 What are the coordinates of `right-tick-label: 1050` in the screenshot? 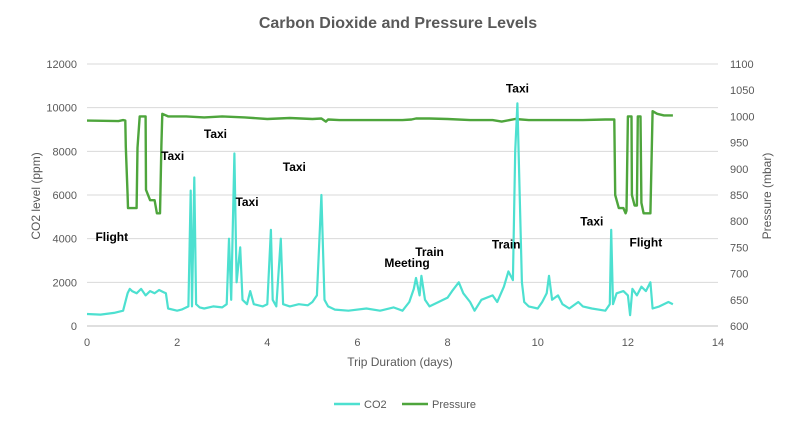 It's located at (742, 91).